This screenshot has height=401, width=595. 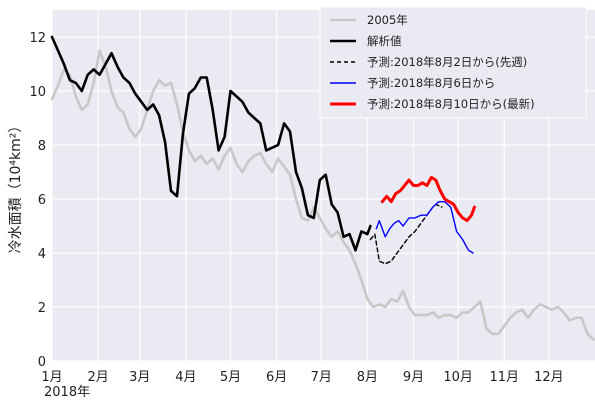 What do you see at coordinates (67, 392) in the screenshot?
I see `year-label: 2018年` at bounding box center [67, 392].